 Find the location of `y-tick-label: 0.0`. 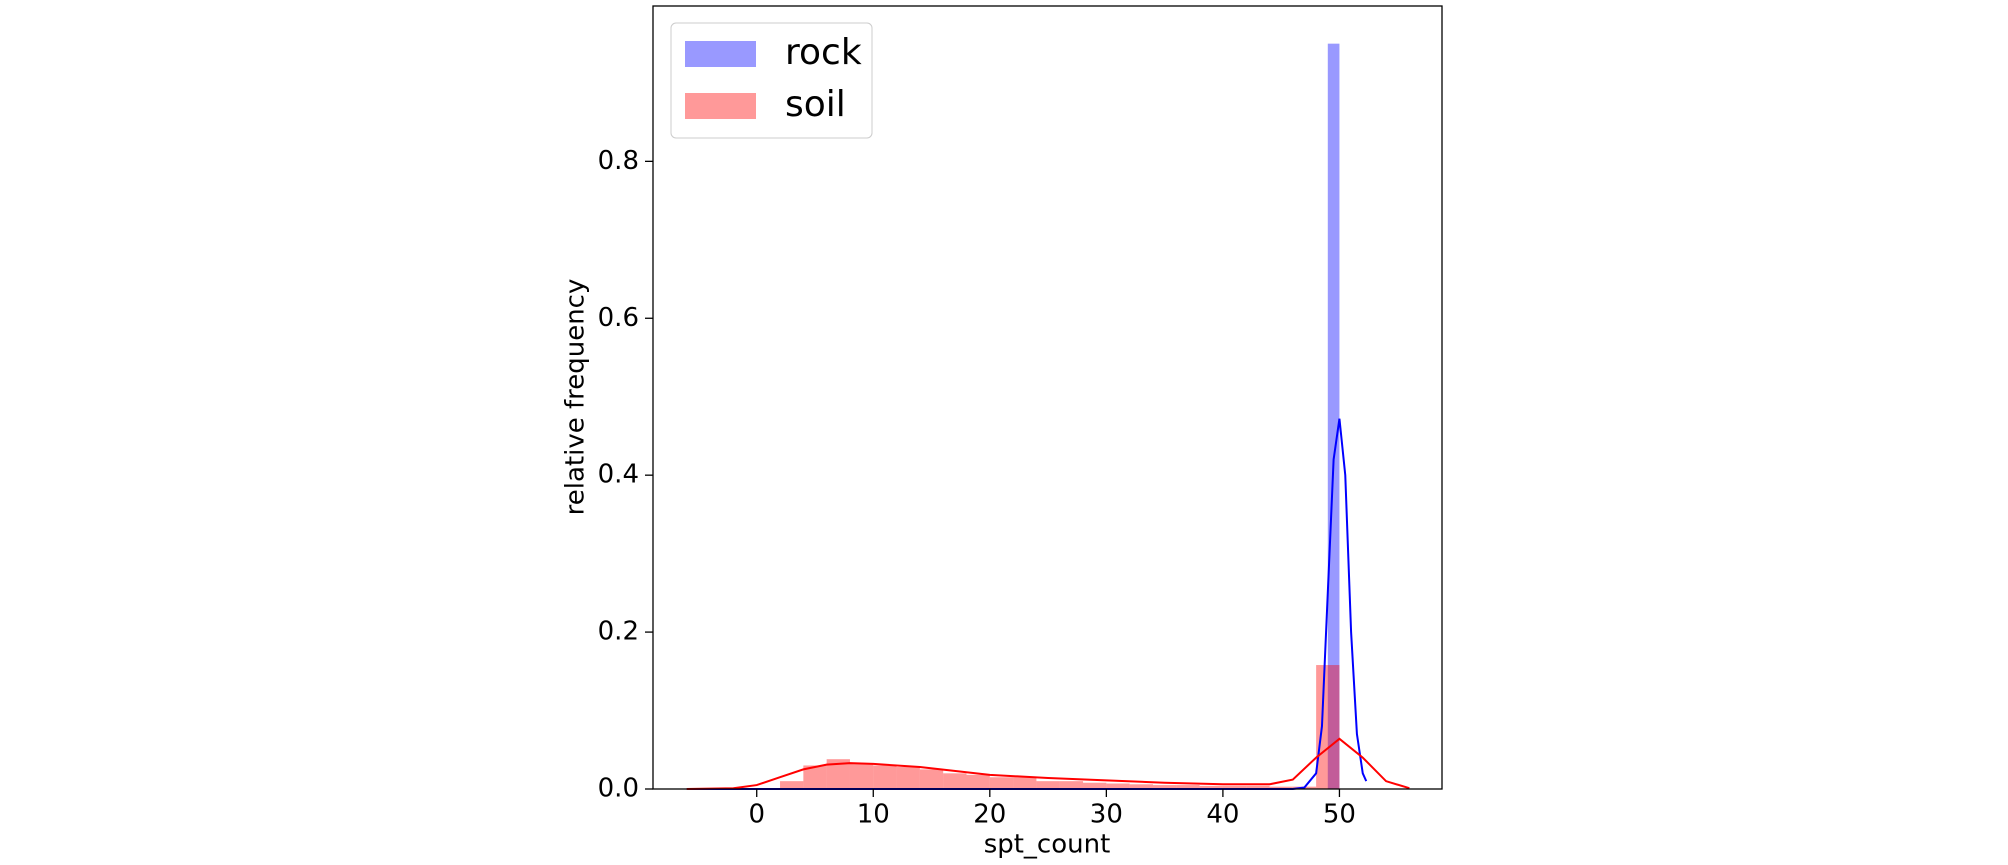

y-tick-label: 0.0 is located at coordinates (618, 789).